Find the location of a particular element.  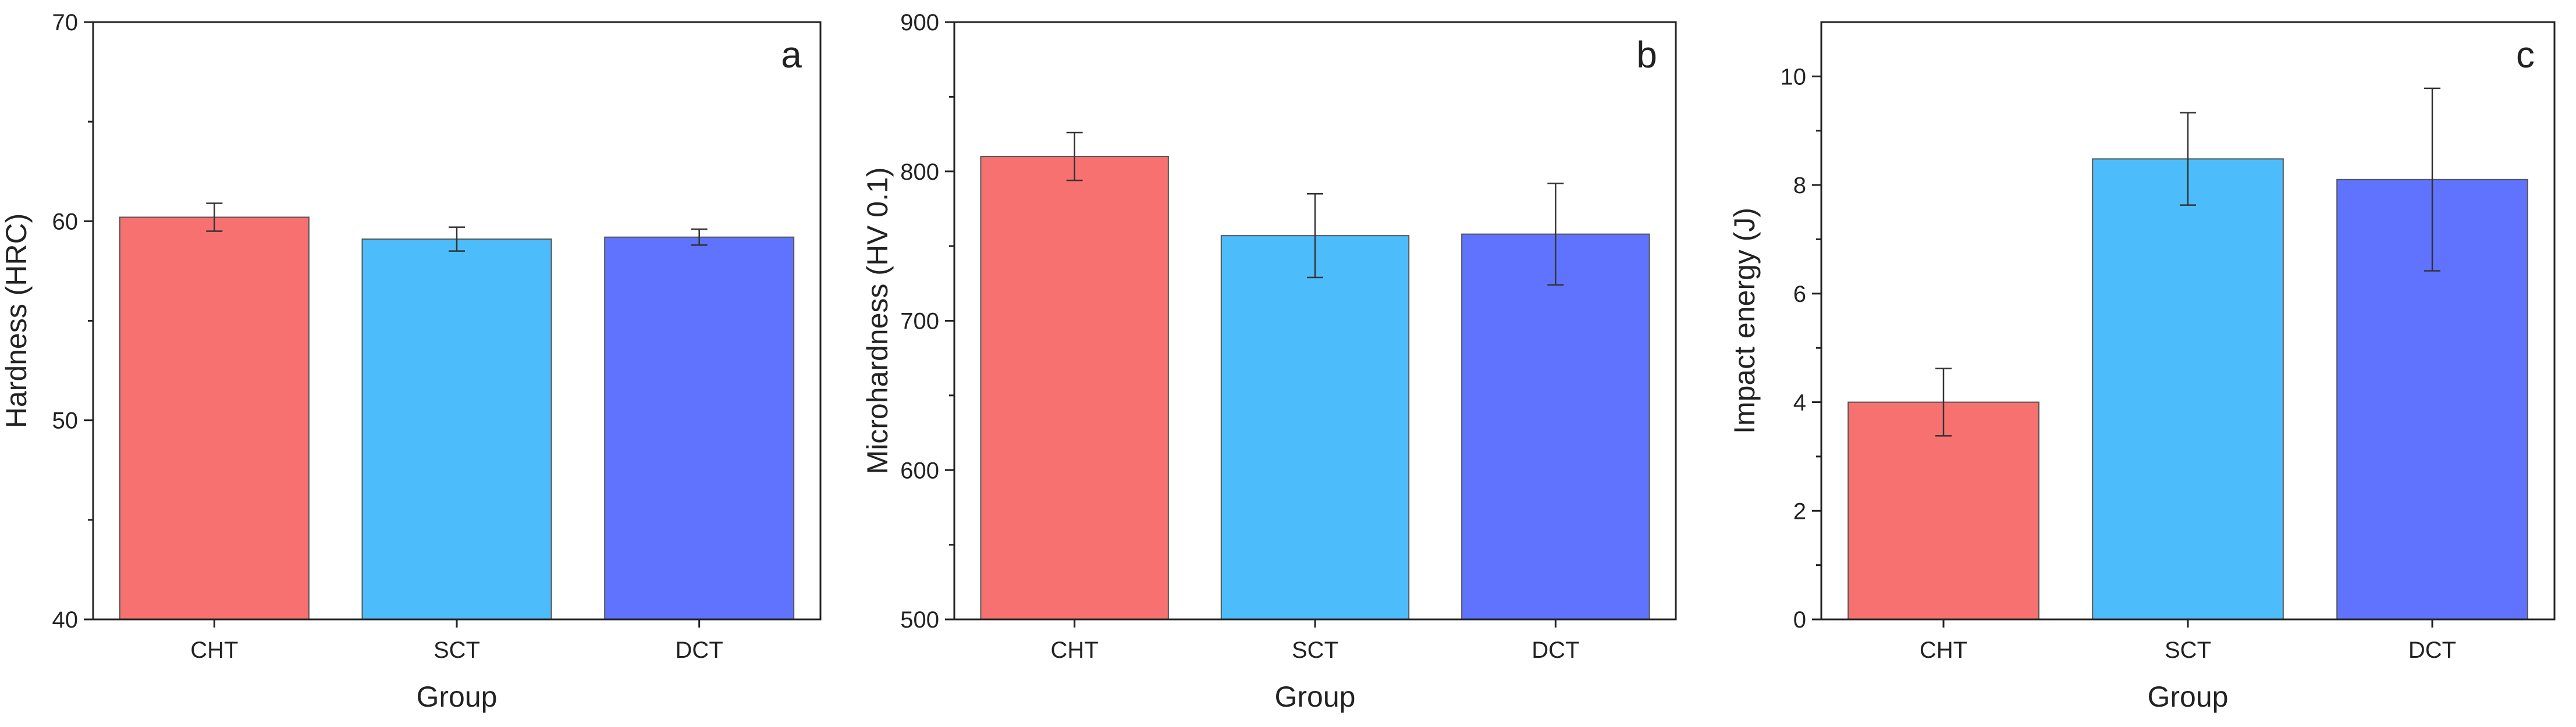

y-tick-label: 0 is located at coordinates (1799, 620).